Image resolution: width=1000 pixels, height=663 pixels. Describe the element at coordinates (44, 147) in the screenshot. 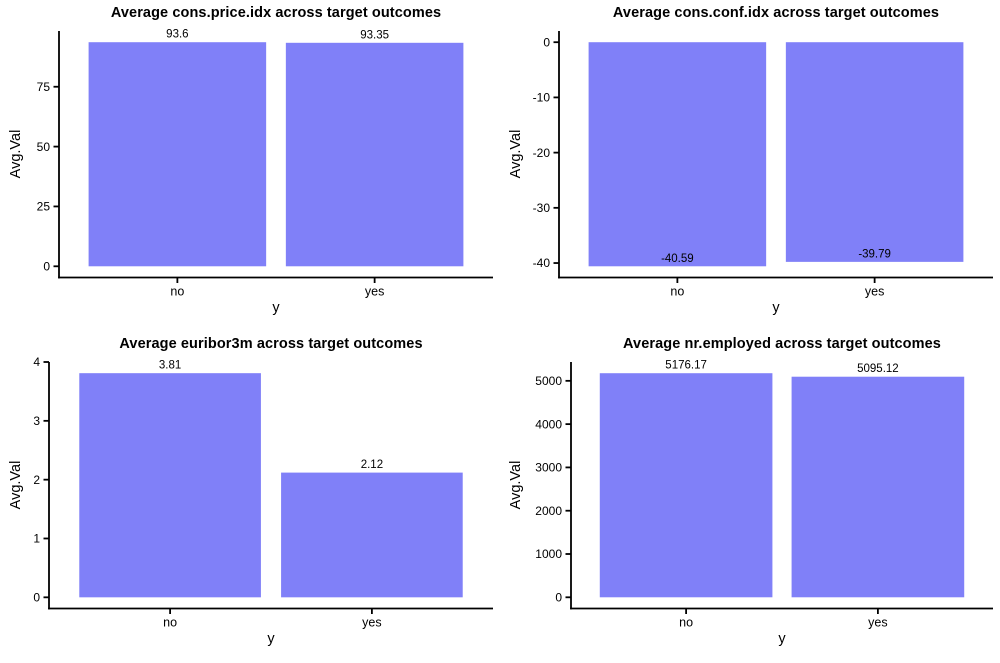

I see `y-tick-label: 50` at that location.